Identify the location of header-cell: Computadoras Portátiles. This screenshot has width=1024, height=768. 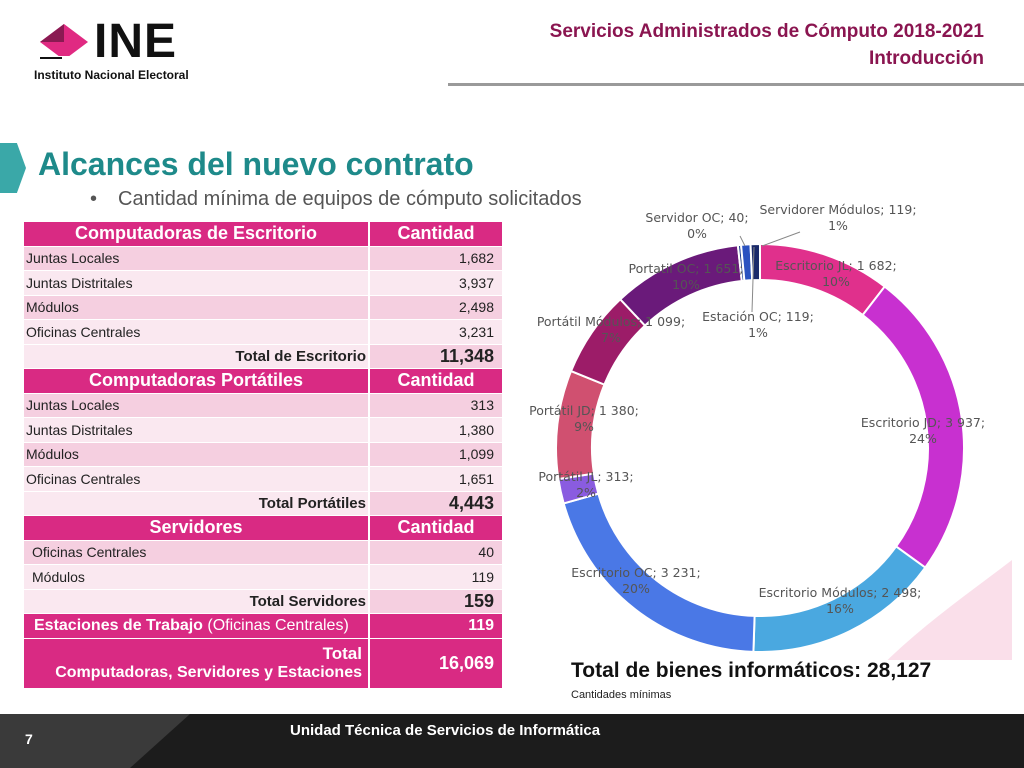
(197, 381).